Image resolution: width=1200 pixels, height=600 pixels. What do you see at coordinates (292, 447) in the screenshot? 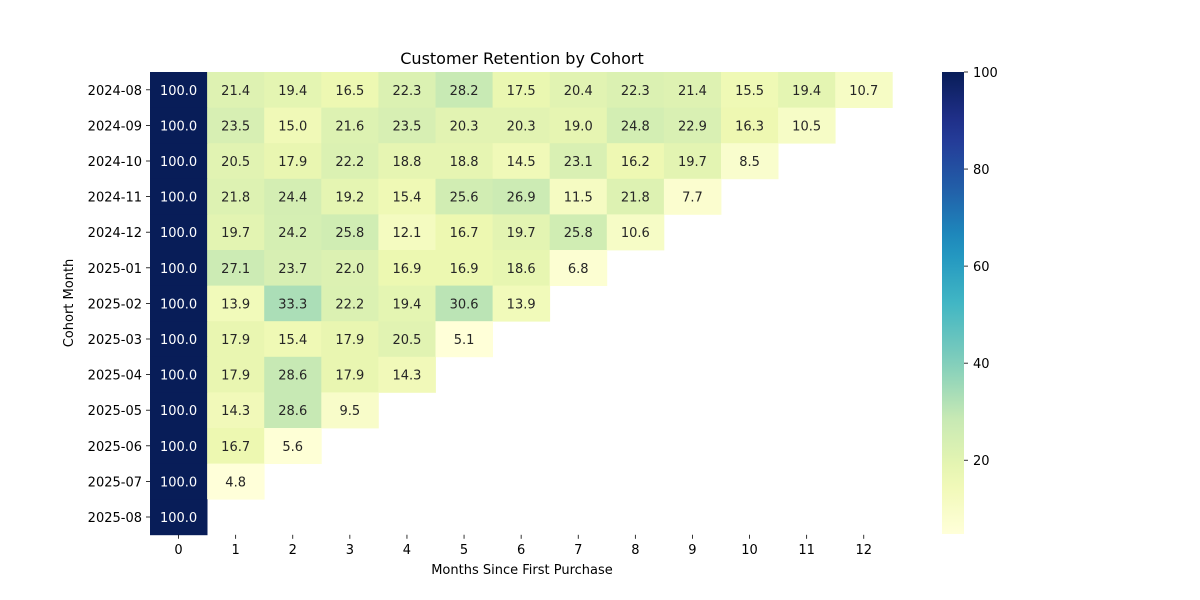
I see `cell-value-label: 5.6` at bounding box center [292, 447].